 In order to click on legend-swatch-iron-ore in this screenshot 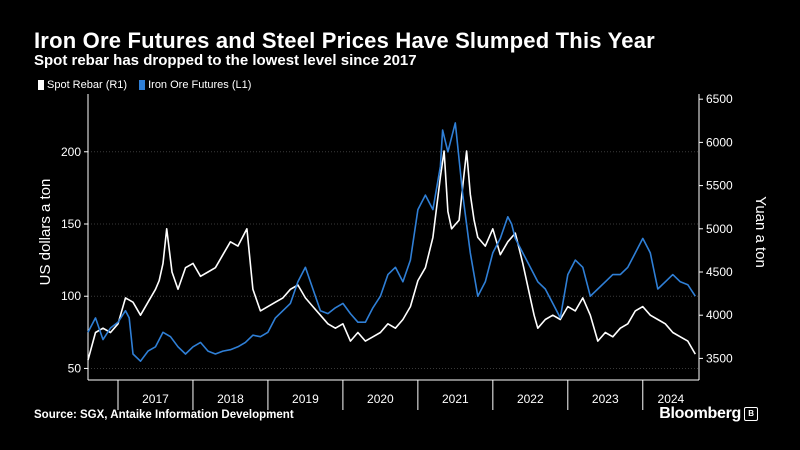, I will do `click(142, 85)`.